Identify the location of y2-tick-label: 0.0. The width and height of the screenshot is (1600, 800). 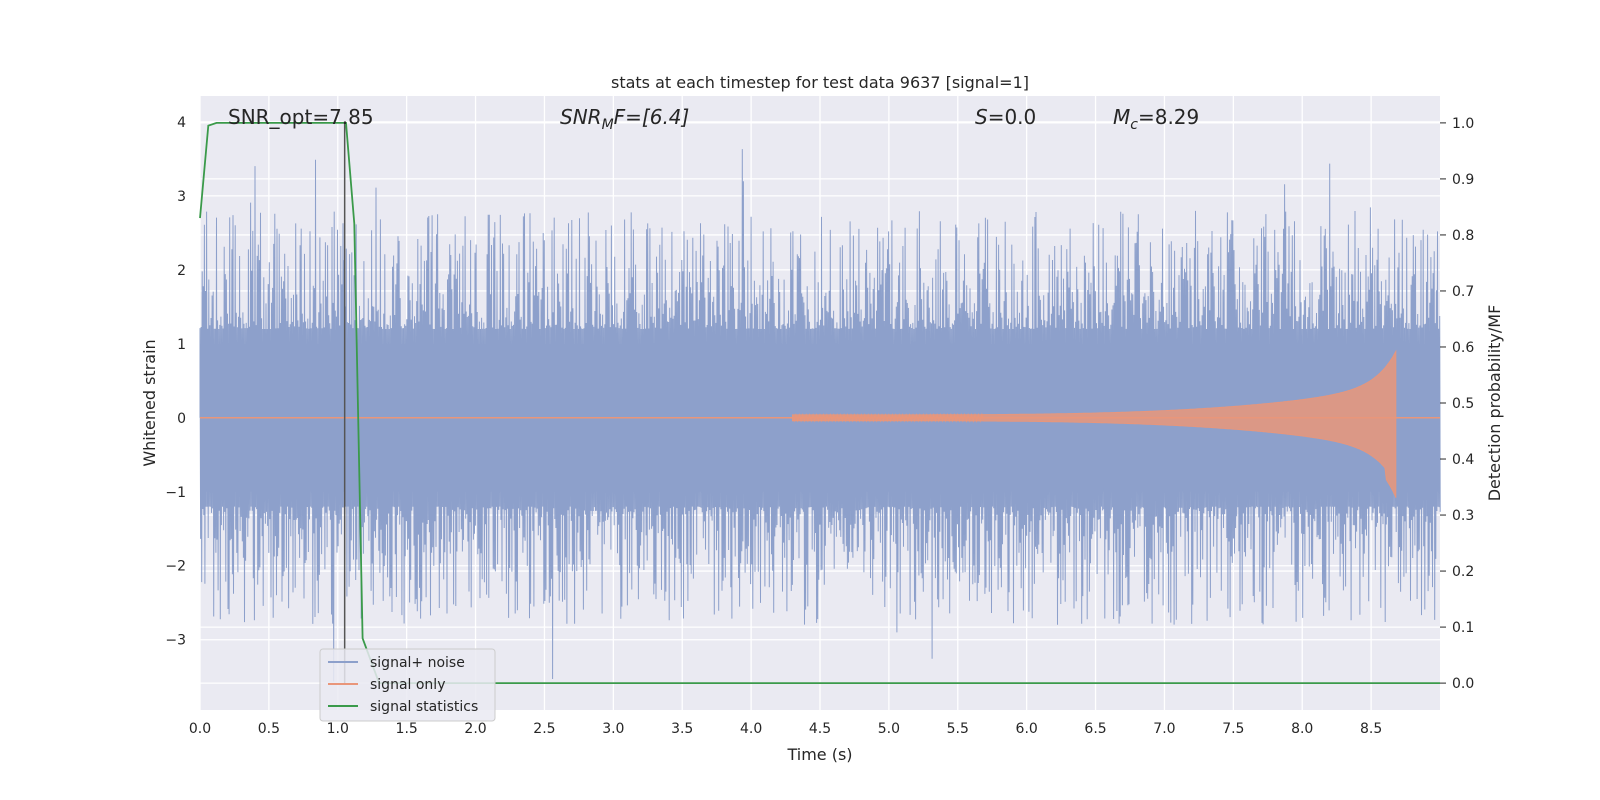
(1463, 684).